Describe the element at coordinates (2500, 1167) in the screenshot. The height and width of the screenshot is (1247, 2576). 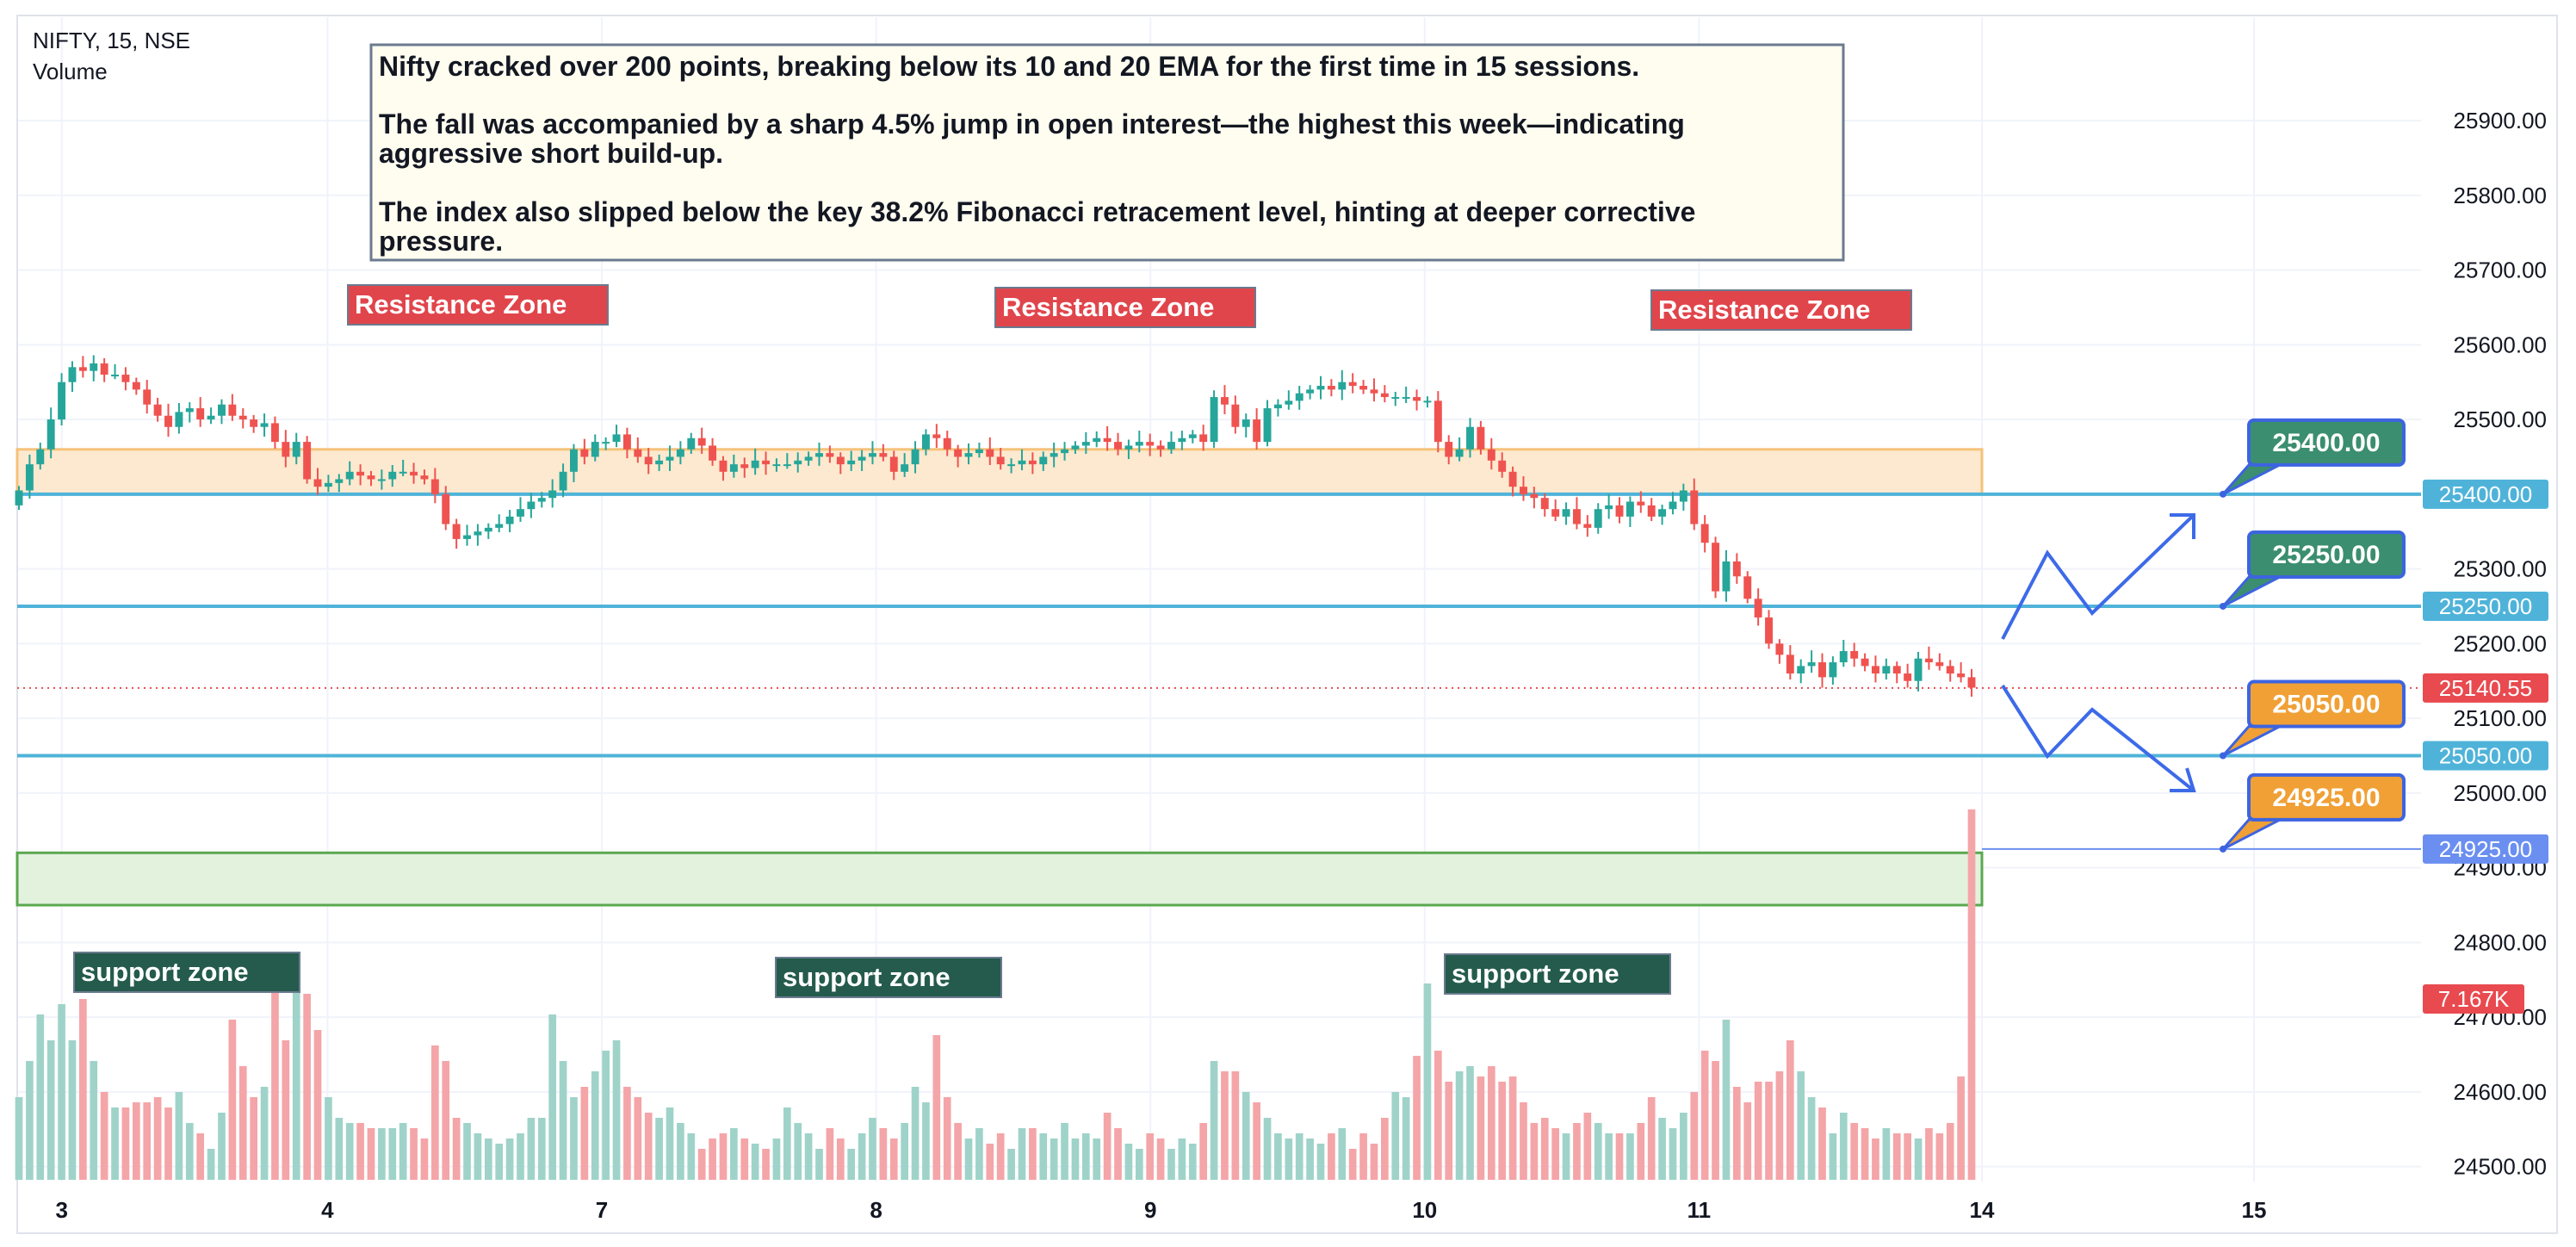
I see `y-tick-label: 24500.00` at that location.